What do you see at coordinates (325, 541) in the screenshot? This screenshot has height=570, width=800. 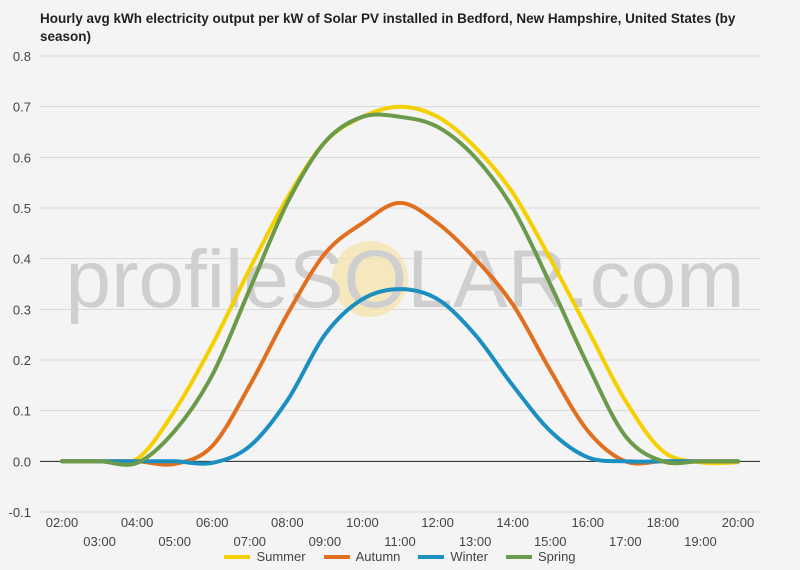 I see `x-tick-label: 09:00` at bounding box center [325, 541].